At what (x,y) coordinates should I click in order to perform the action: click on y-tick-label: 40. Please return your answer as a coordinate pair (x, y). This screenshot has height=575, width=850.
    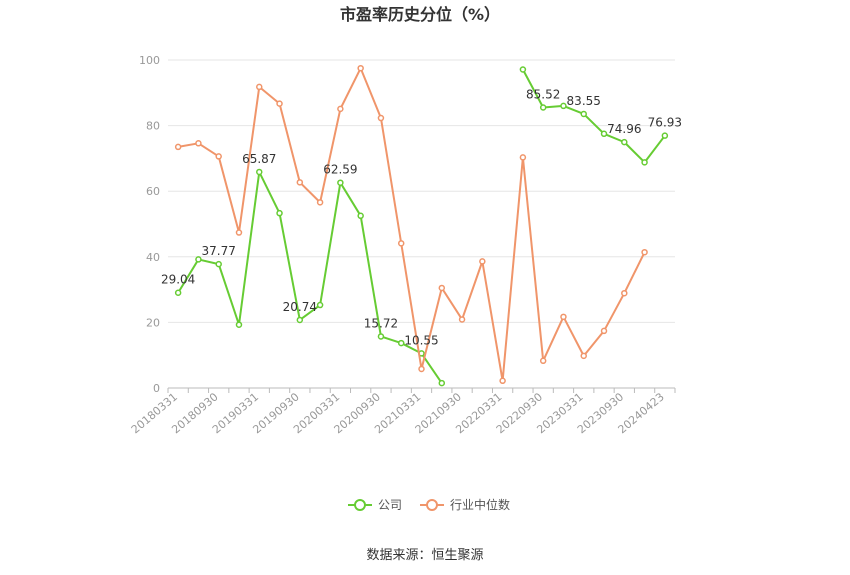
    Looking at the image, I should click on (153, 257).